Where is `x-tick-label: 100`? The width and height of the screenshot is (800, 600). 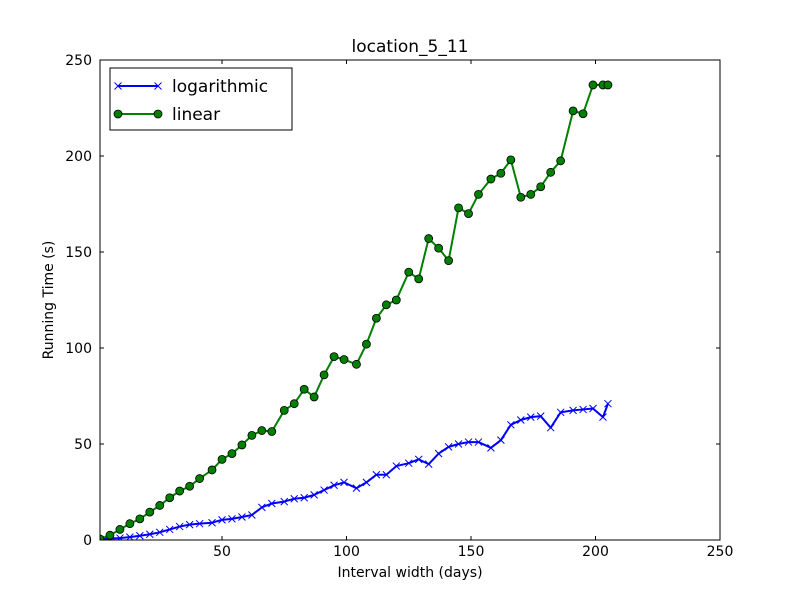
x-tick-label: 100 is located at coordinates (346, 552).